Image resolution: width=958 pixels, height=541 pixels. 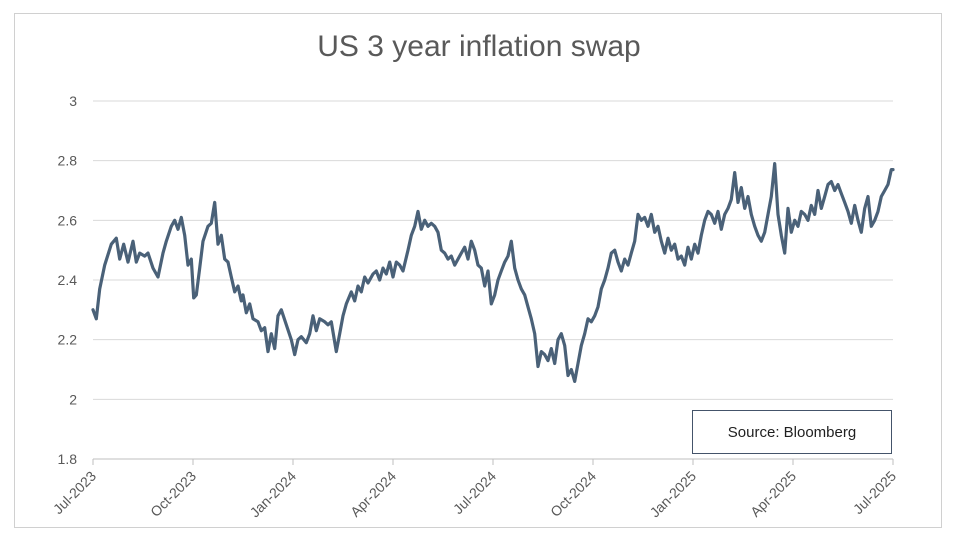 What do you see at coordinates (74, 492) in the screenshot?
I see `x-tick-label: Jul-2023` at bounding box center [74, 492].